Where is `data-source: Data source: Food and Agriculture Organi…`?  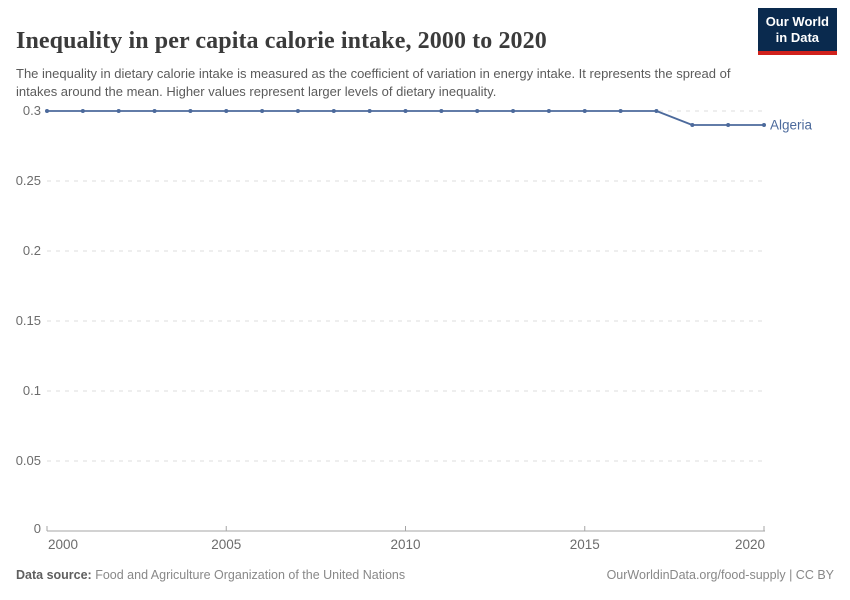 data-source: Data source: Food and Agriculture Organi… is located at coordinates (210, 575).